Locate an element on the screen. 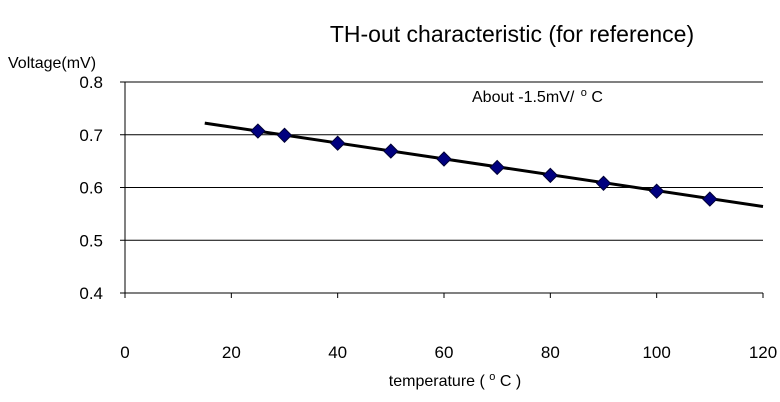 This screenshot has height=402, width=780. slope-annotation-degree: o is located at coordinates (584, 93).